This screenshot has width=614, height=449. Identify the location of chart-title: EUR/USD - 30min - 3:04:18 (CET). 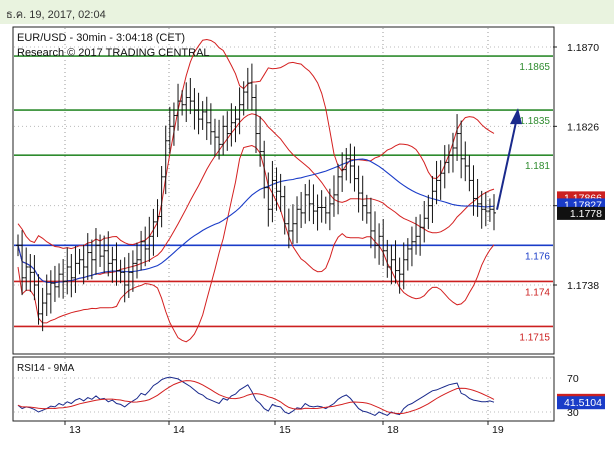
(101, 38).